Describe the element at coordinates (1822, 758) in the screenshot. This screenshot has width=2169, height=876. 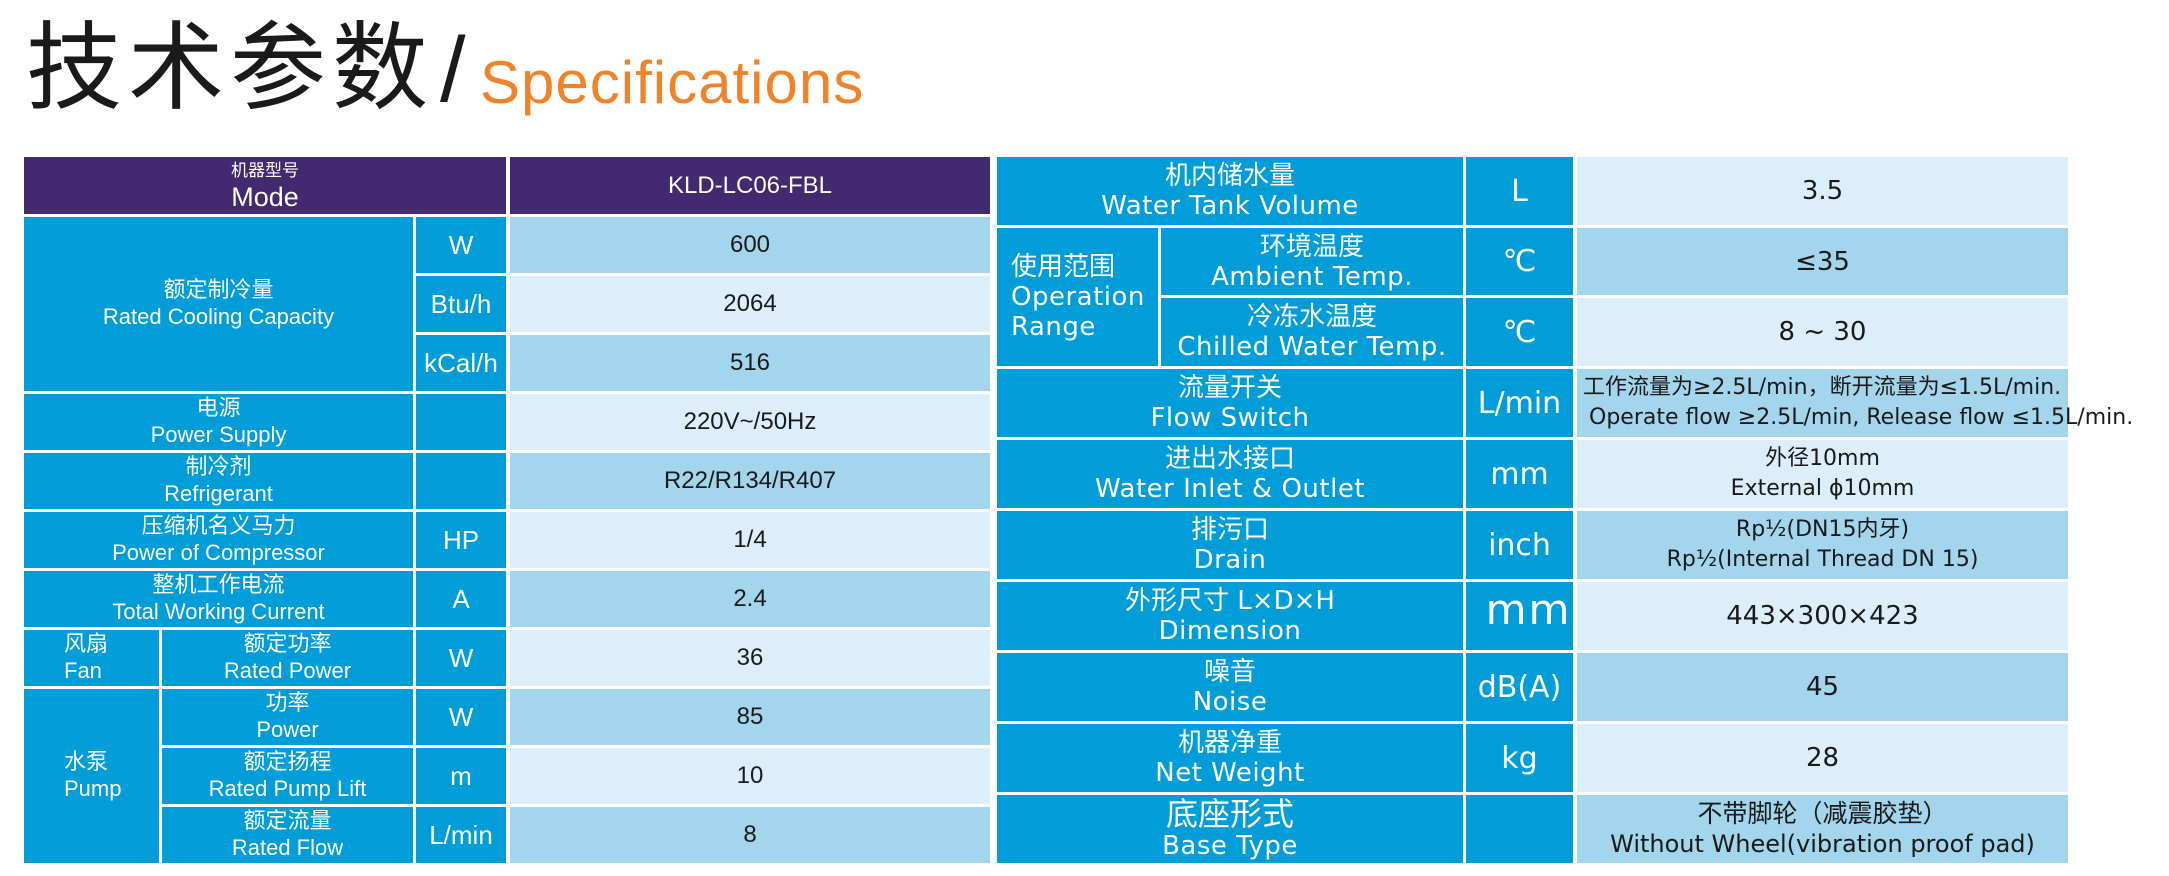
I see `weight-value: 28` at that location.